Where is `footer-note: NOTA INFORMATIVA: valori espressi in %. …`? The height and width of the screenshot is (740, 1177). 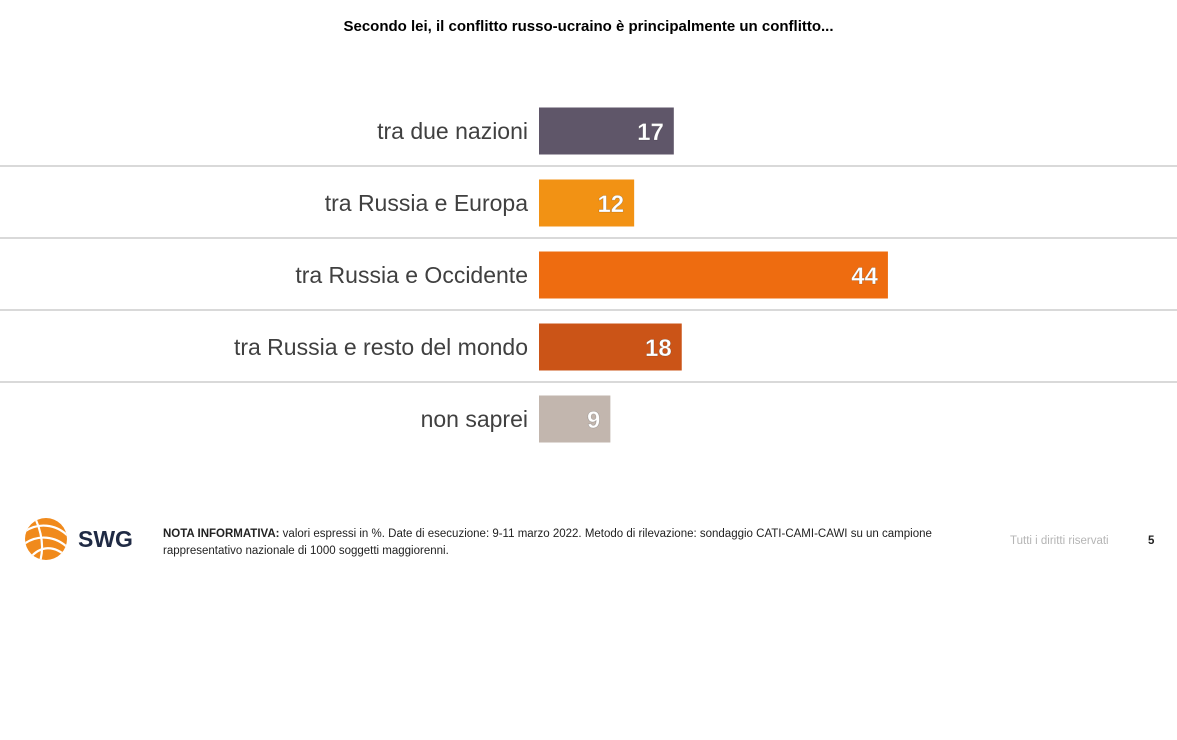 footer-note: NOTA INFORMATIVA: valori espressi in %. … is located at coordinates (573, 543).